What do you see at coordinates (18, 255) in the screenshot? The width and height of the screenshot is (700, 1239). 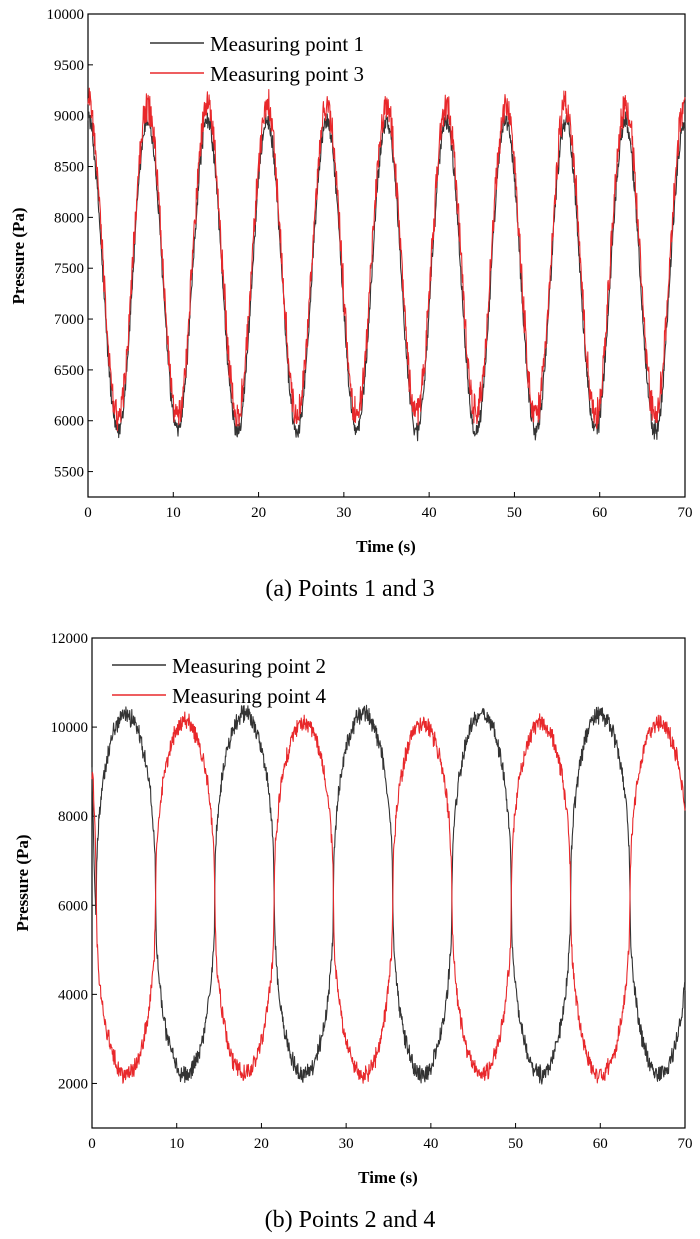 I see `y-axis-label-a: Pressure (Pa)` at bounding box center [18, 255].